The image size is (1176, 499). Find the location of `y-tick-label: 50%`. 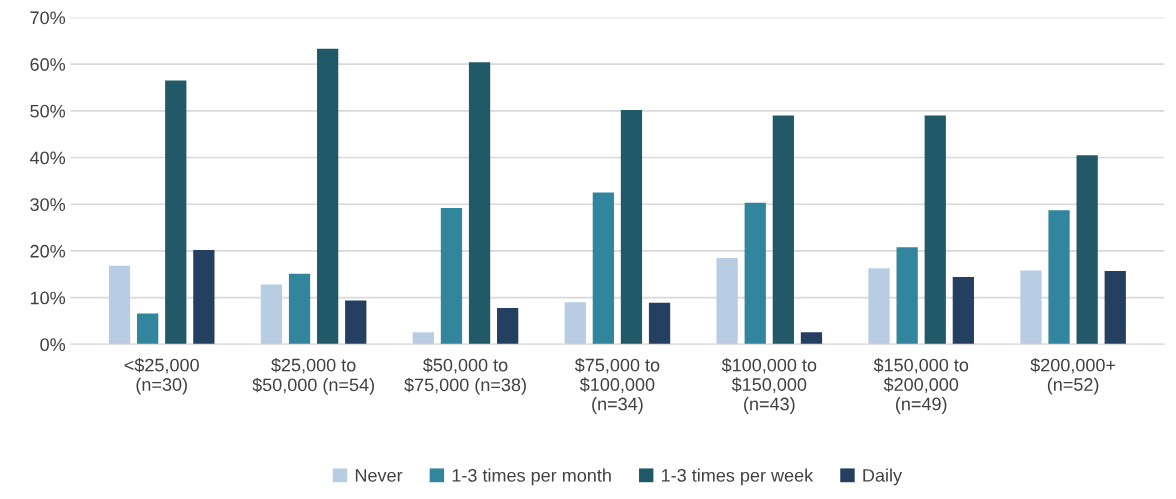

y-tick-label: 50% is located at coordinates (48, 111).